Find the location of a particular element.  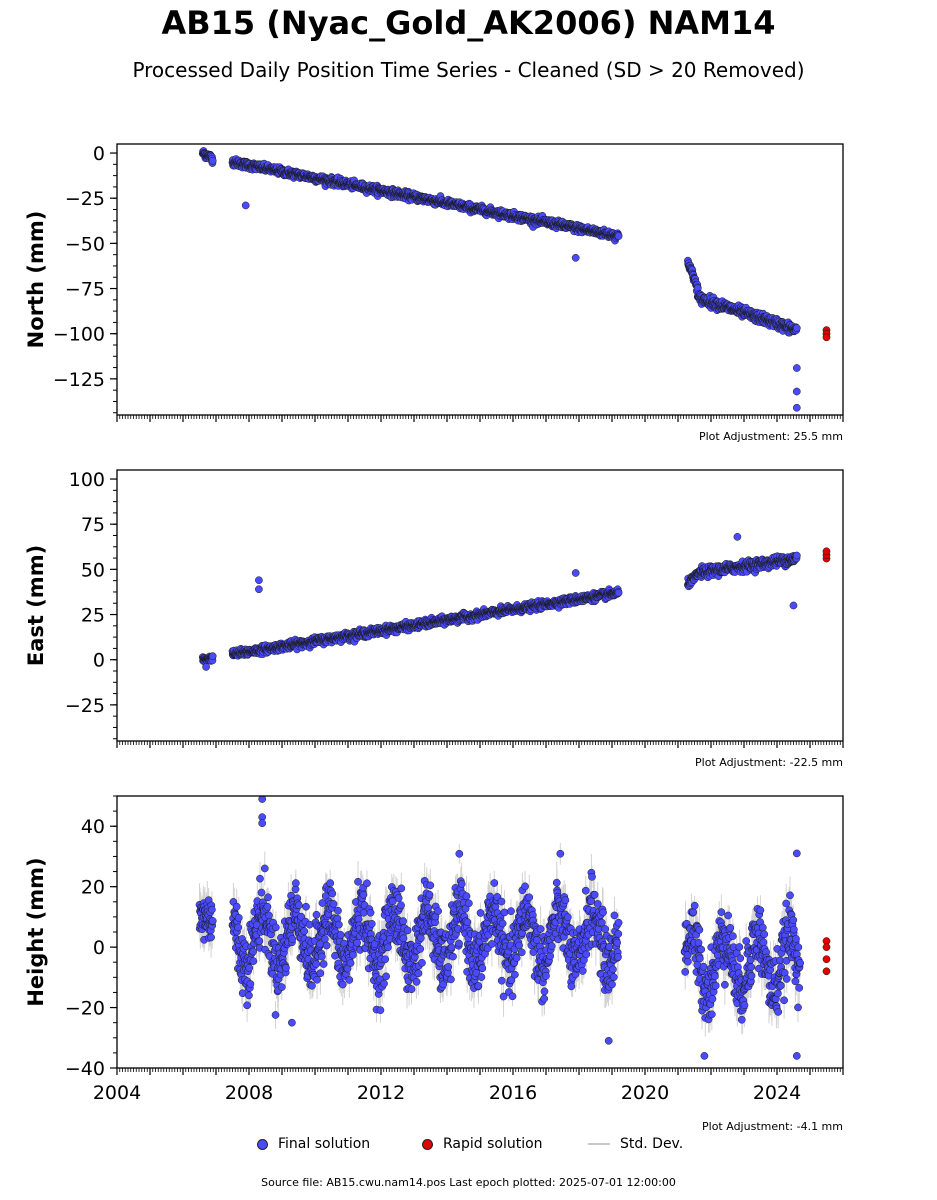

y-tick-label: 50 is located at coordinates (93, 570).